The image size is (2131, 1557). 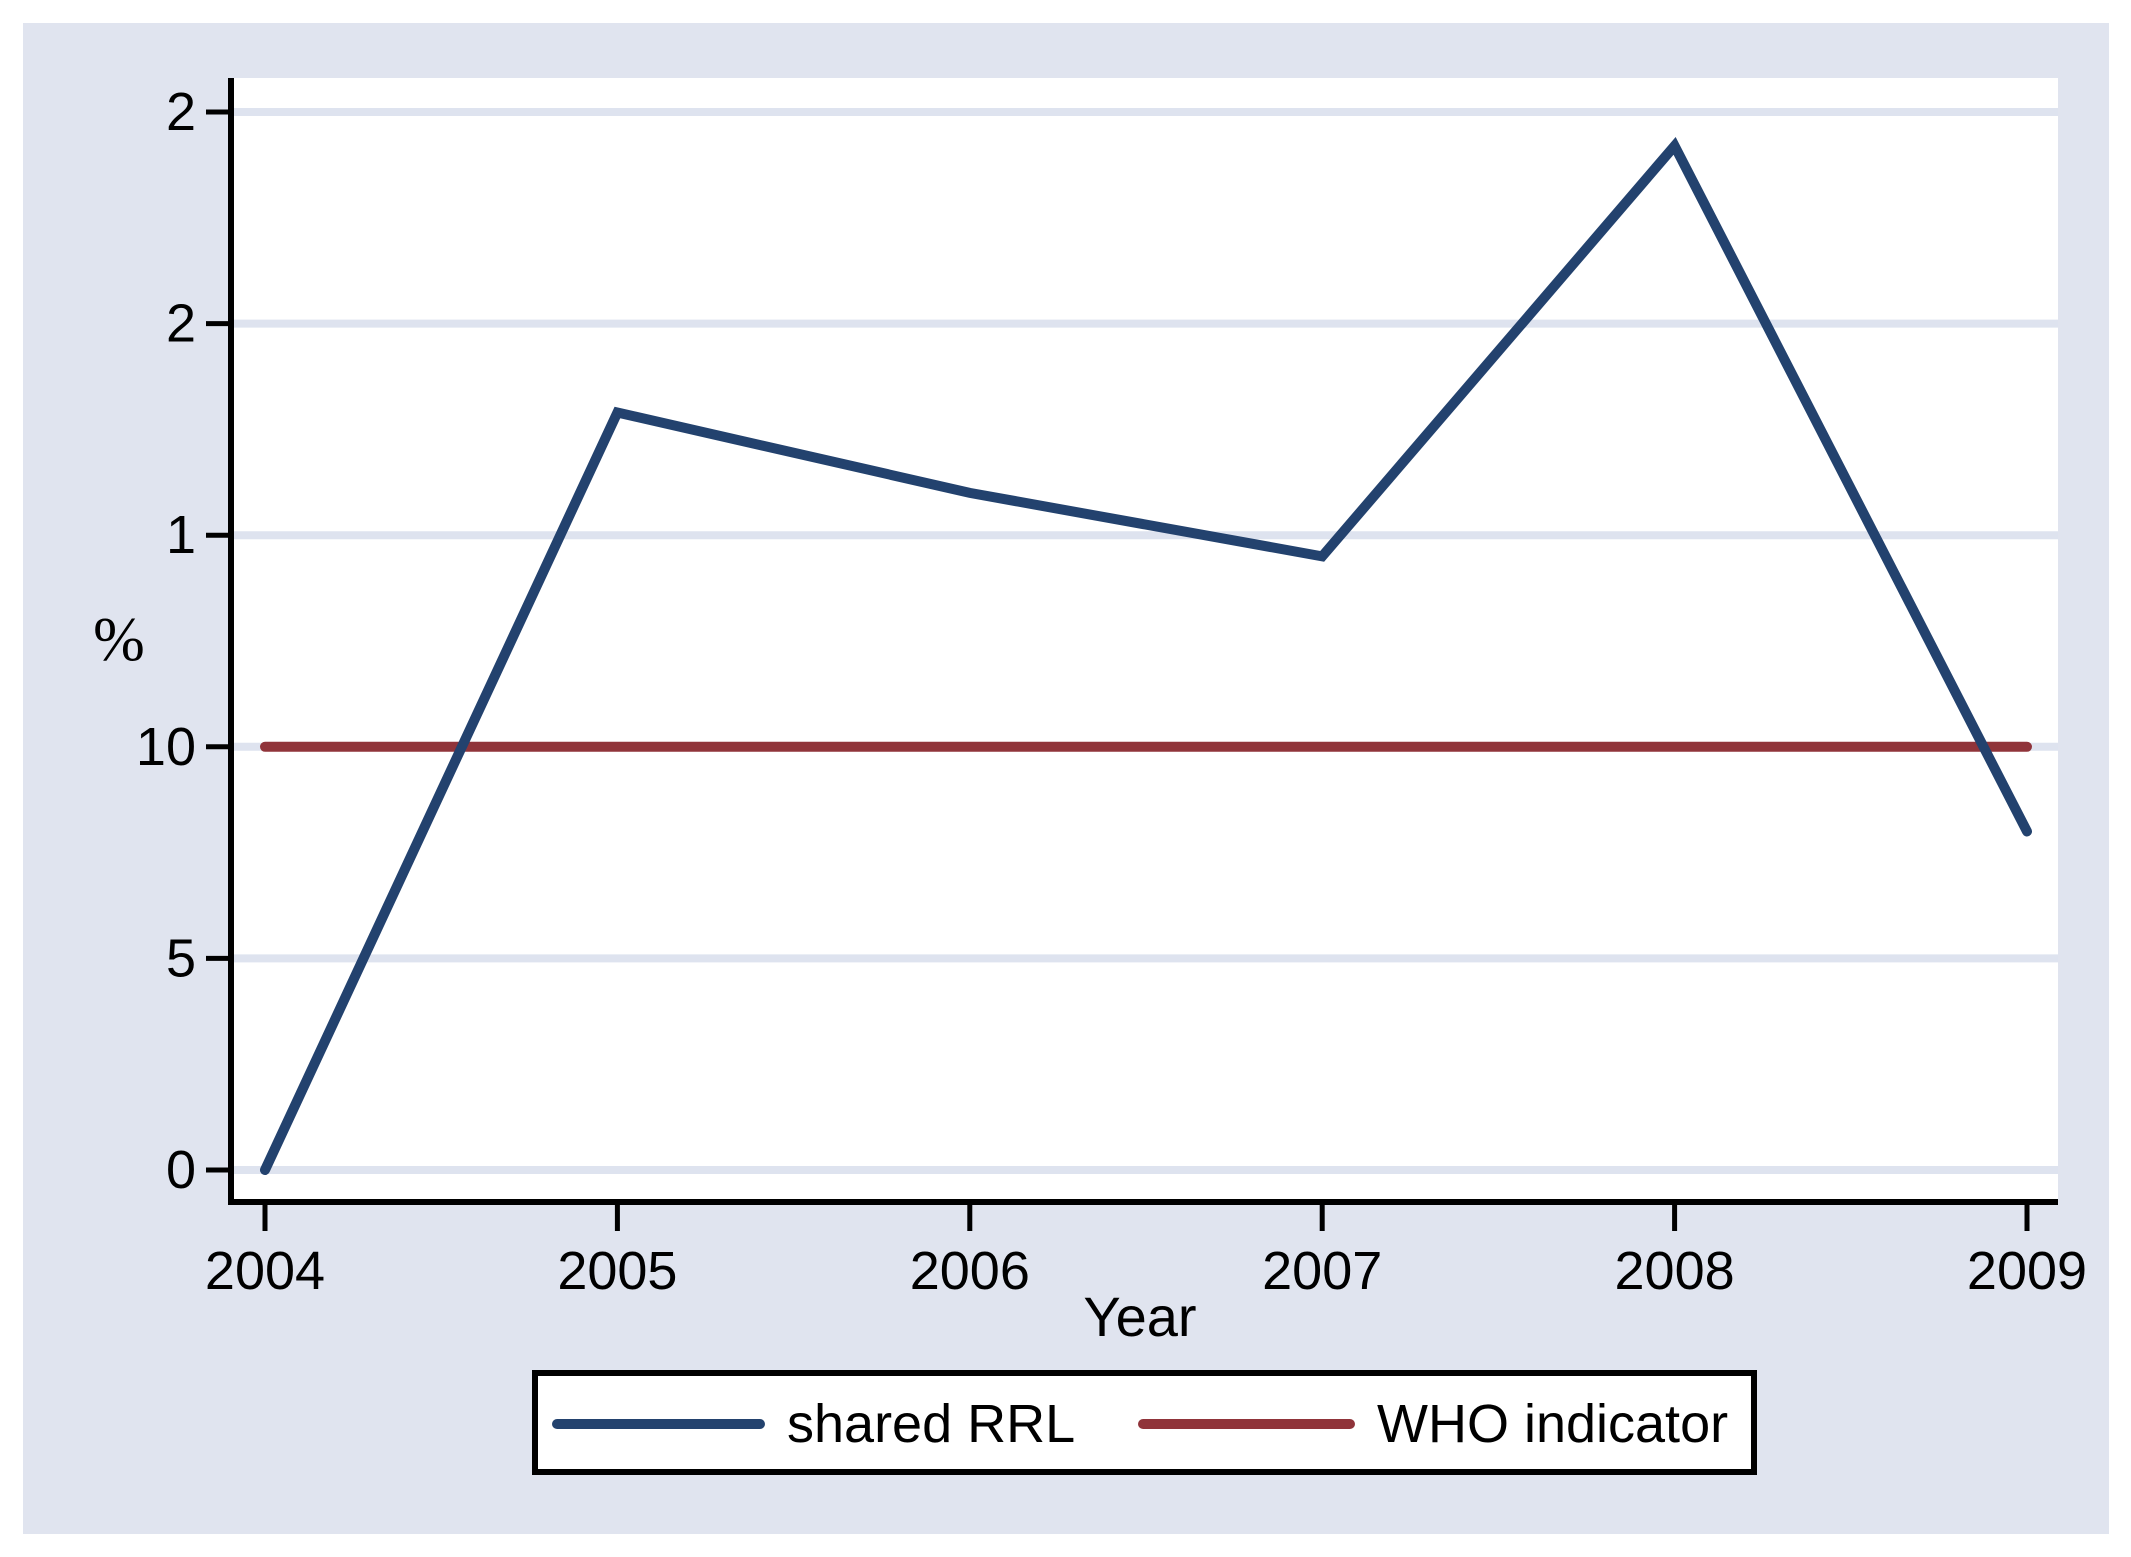 I want to click on y-tick-label: 1, so click(x=181, y=535).